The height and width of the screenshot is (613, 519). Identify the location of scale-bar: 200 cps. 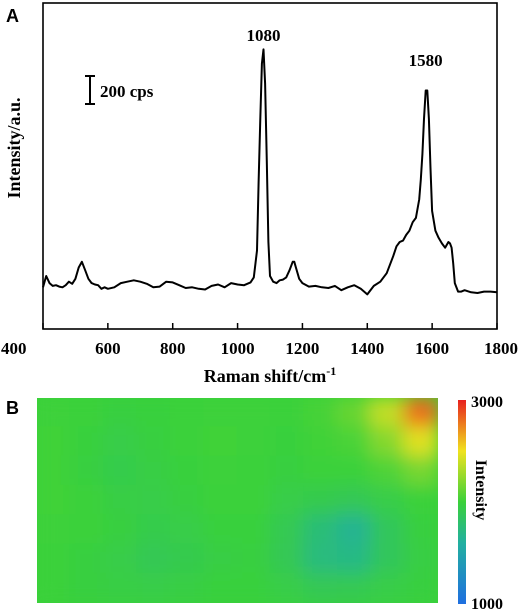
(119, 90).